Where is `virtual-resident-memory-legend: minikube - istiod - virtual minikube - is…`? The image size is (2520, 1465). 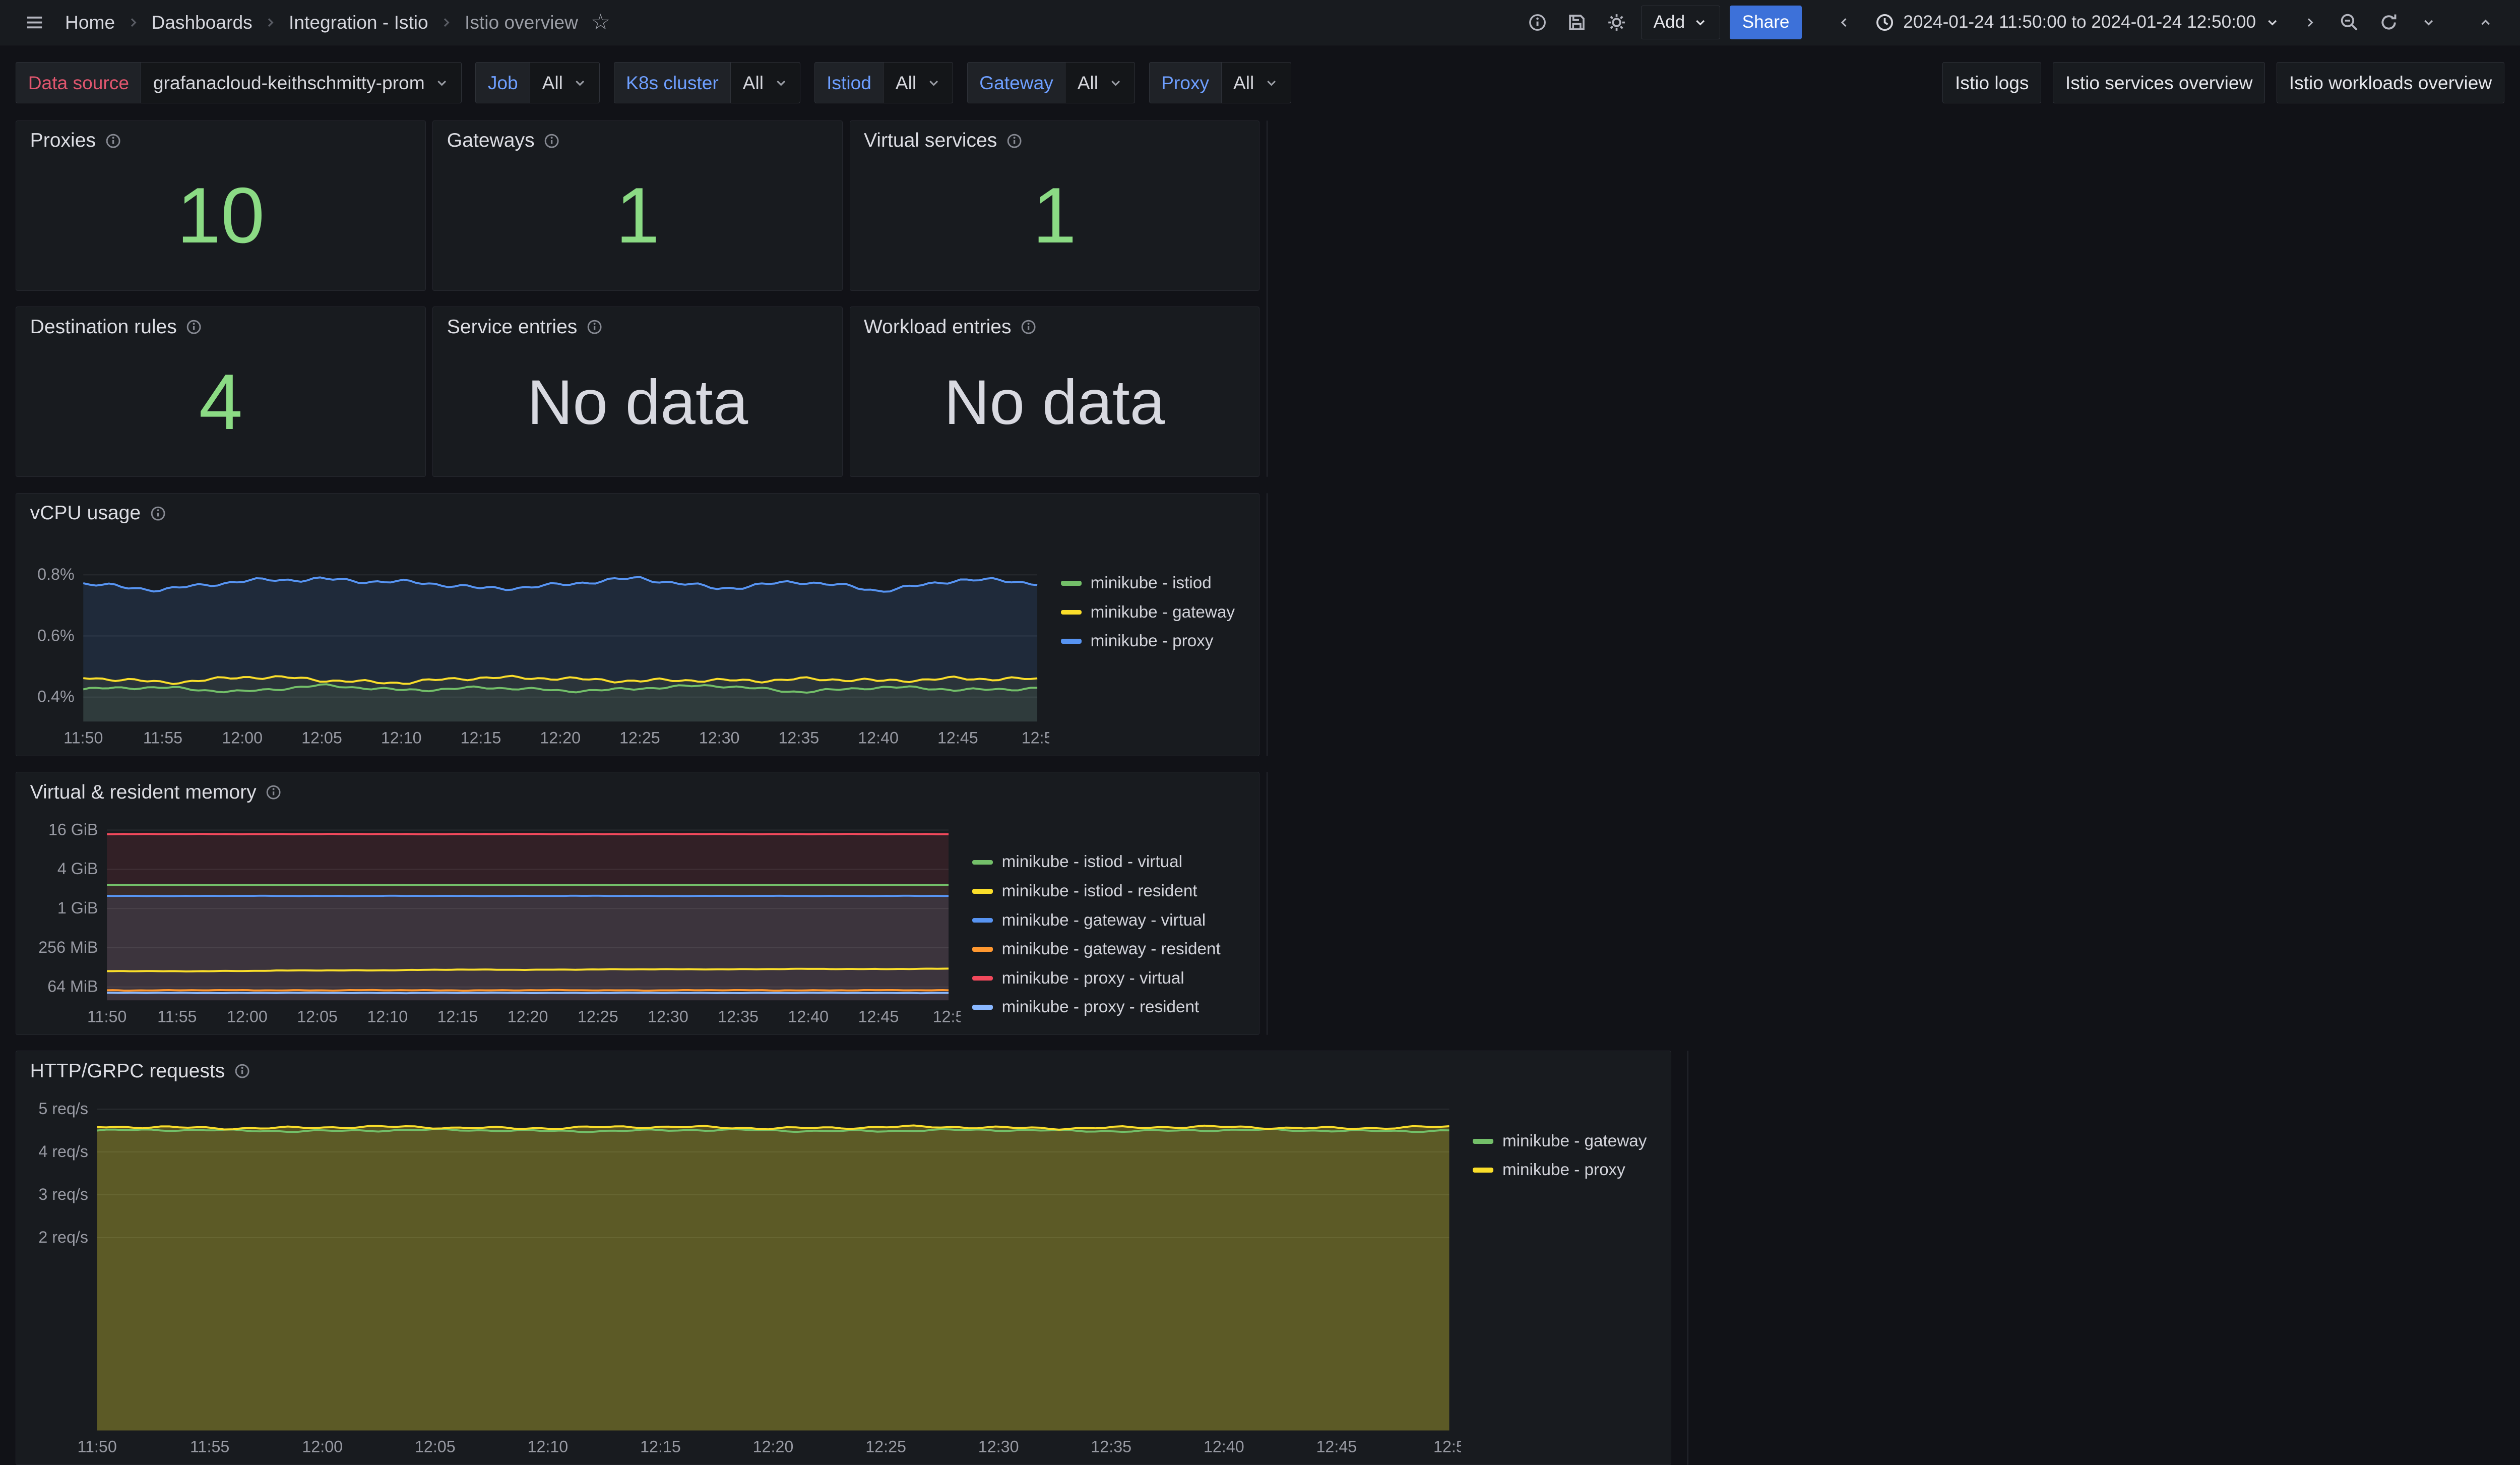 virtual-resident-memory-legend: minikube - istiod - virtual minikube - is… is located at coordinates (1106, 918).